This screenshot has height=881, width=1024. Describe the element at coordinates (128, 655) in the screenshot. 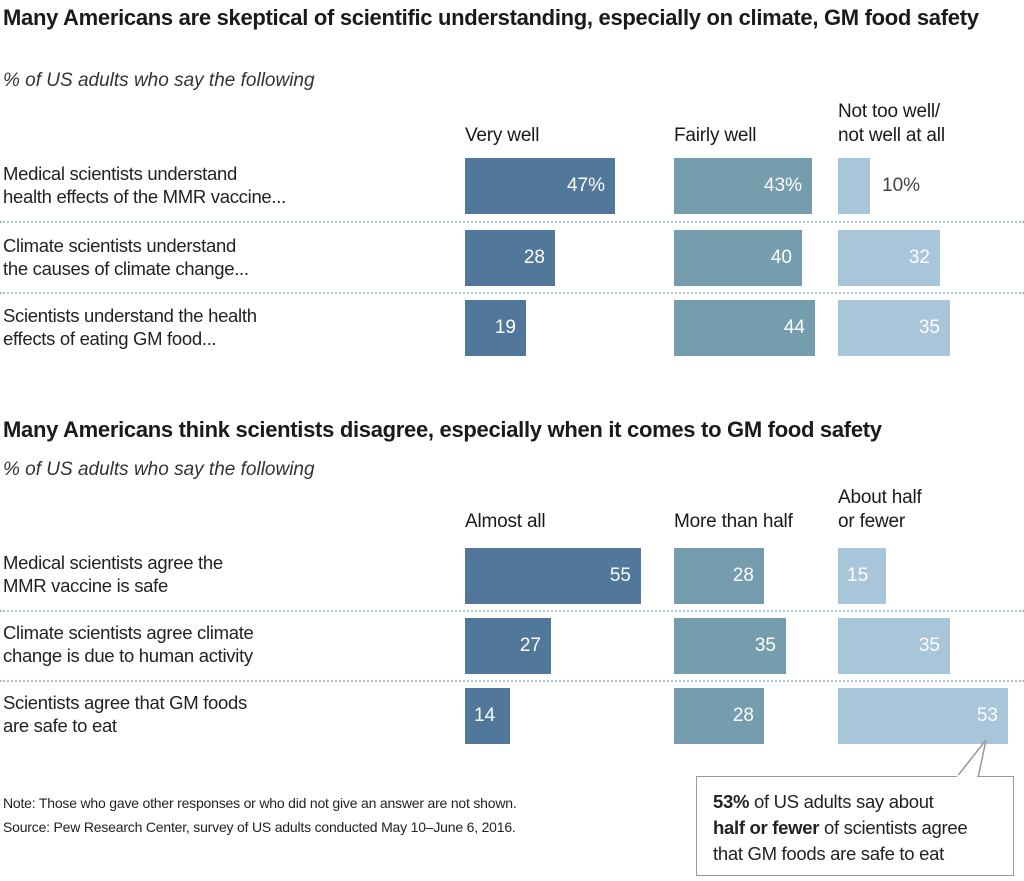

I see `category-label-line: change is due to human activity` at that location.